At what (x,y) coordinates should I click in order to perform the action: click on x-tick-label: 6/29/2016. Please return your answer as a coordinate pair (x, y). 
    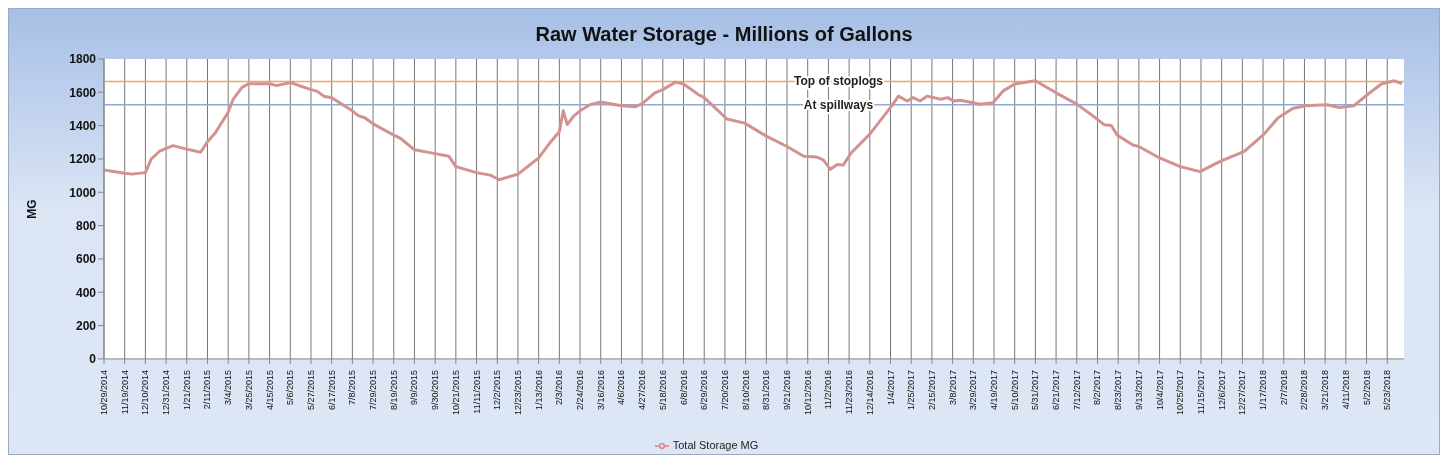
    Looking at the image, I should click on (704, 389).